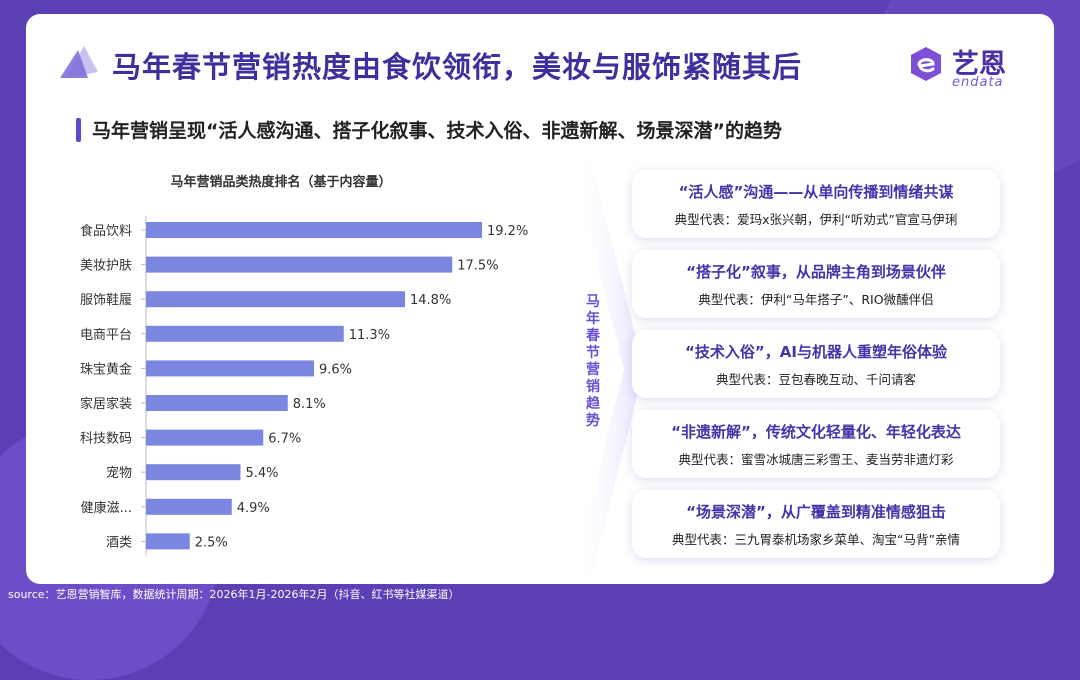 The height and width of the screenshot is (680, 1080). What do you see at coordinates (78, 130) in the screenshot?
I see `subtitle-accent-bar` at bounding box center [78, 130].